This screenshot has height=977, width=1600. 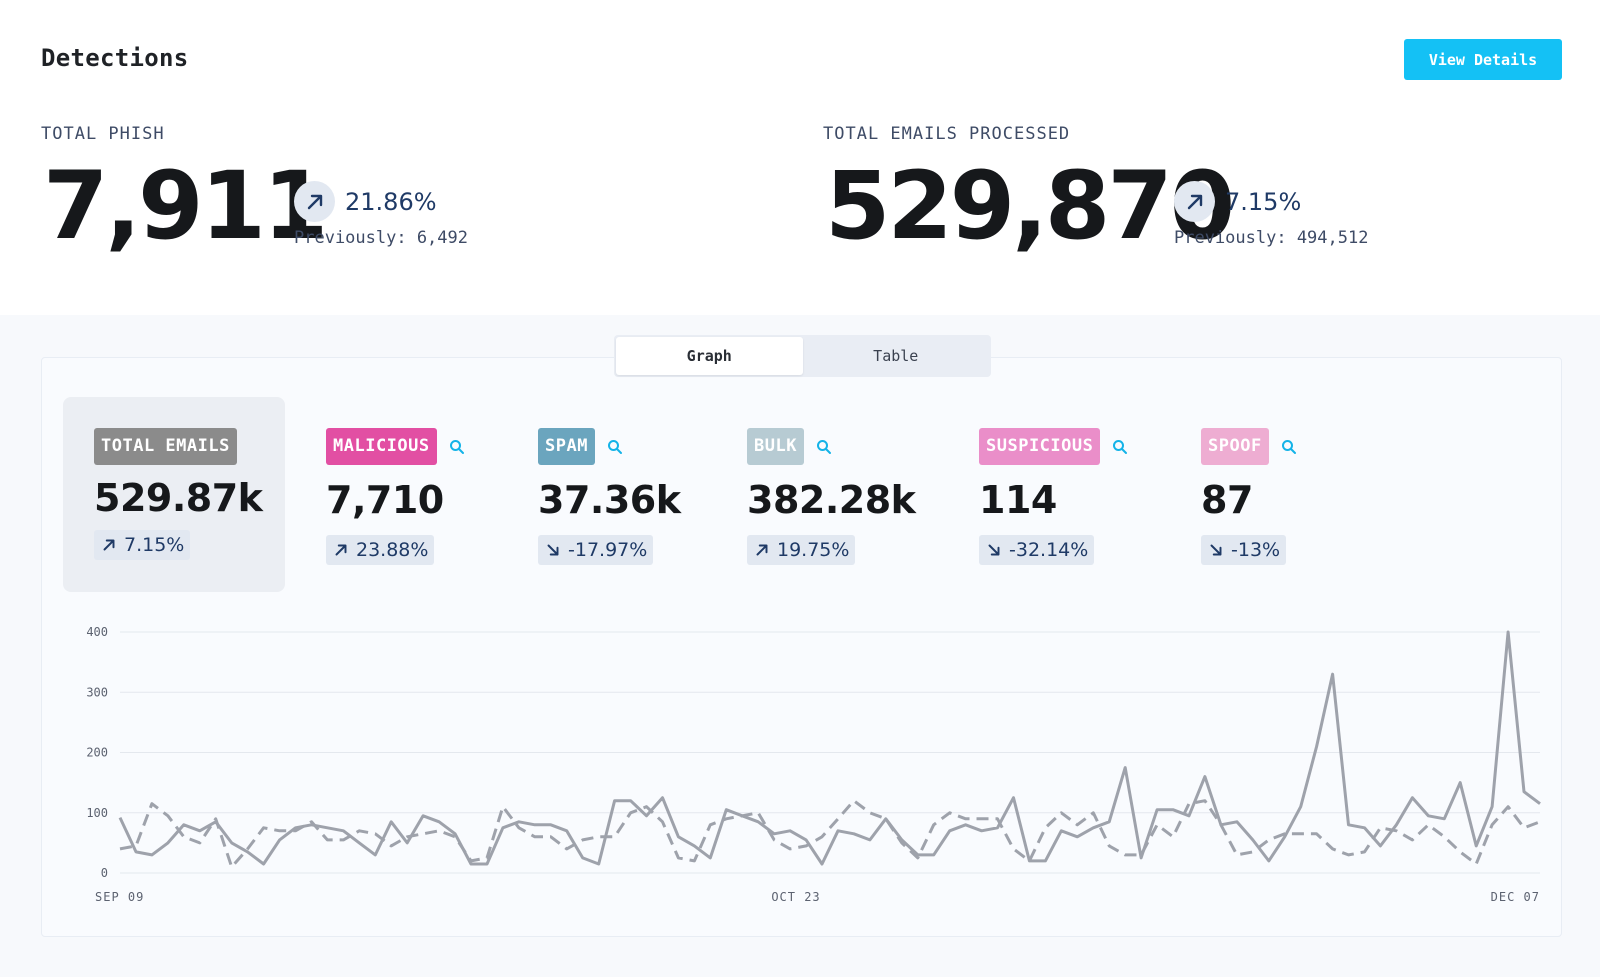 I want to click on metric-spam: SPAM 37.36k -17.97%, so click(x=609, y=496).